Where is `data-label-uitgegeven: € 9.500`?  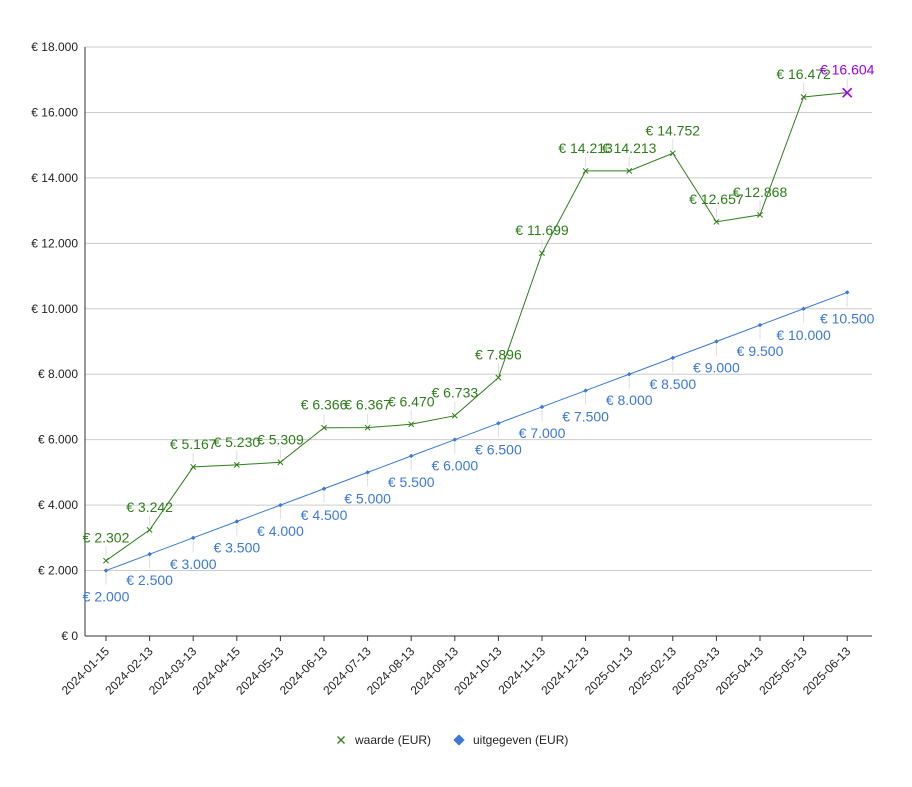 data-label-uitgegeven: € 9.500 is located at coordinates (760, 351).